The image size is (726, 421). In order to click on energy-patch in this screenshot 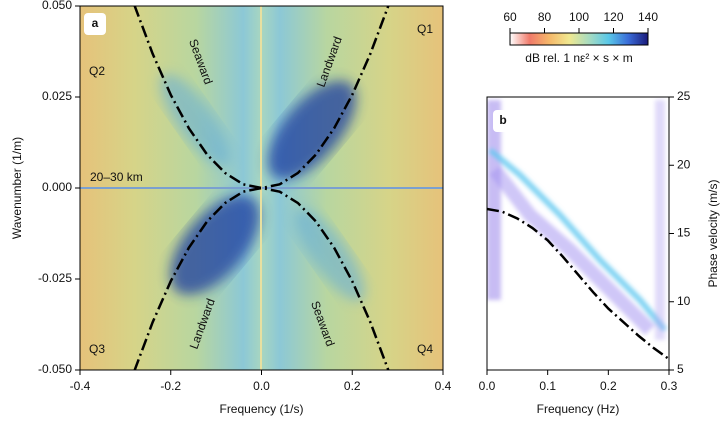, I will do `click(660, 220)`.